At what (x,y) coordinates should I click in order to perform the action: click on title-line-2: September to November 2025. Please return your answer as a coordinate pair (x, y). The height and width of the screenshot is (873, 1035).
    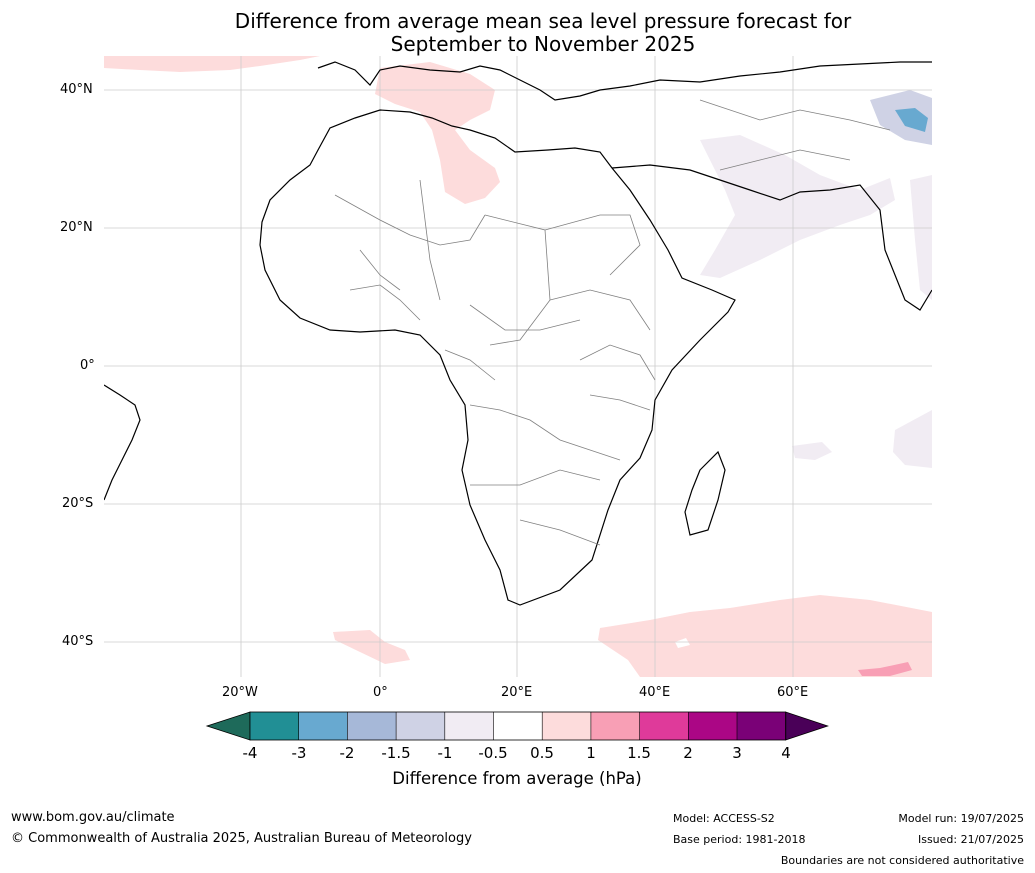
    Looking at the image, I should click on (543, 44).